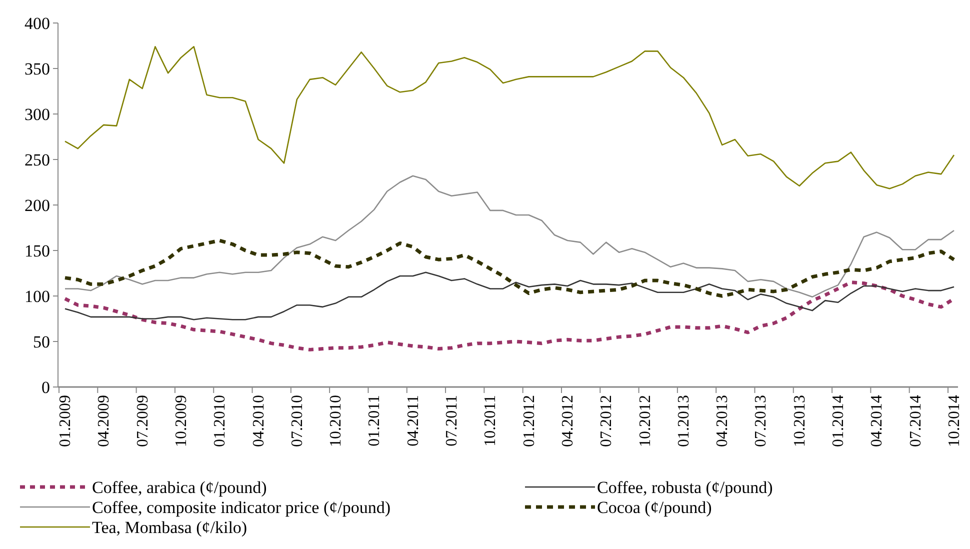 The height and width of the screenshot is (549, 970). What do you see at coordinates (170, 527) in the screenshot?
I see `legend-label: Tea, Mombasa (¢/kilo)` at bounding box center [170, 527].